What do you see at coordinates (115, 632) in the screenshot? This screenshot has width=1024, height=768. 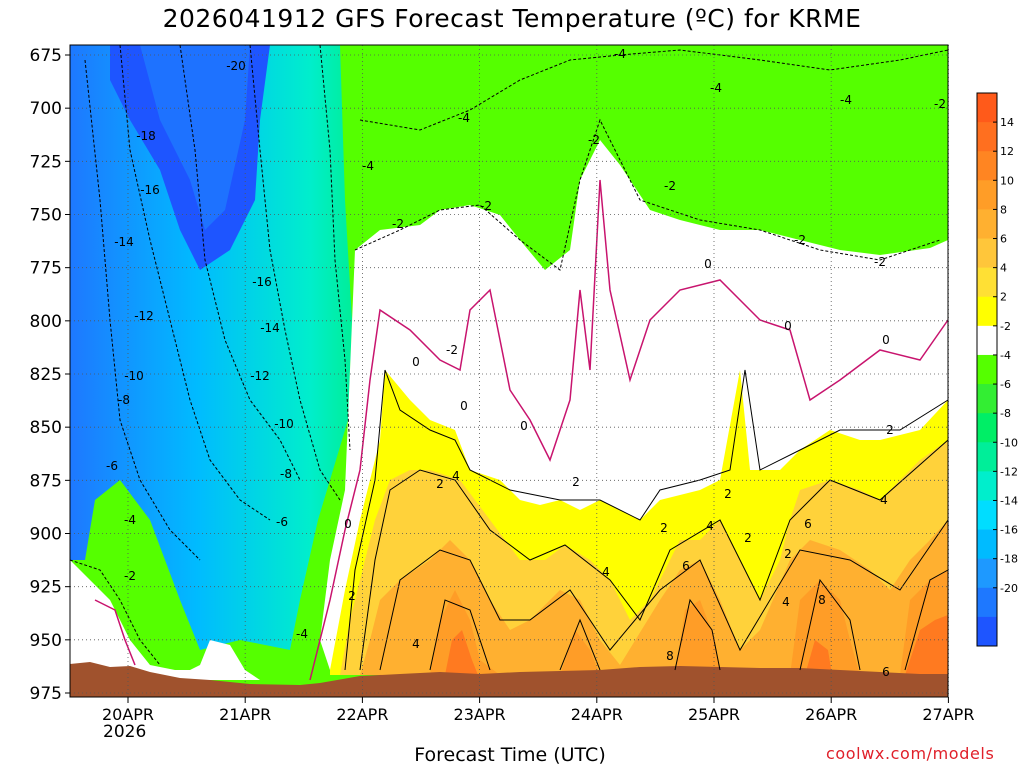 I see `zero-isotherm` at bounding box center [115, 632].